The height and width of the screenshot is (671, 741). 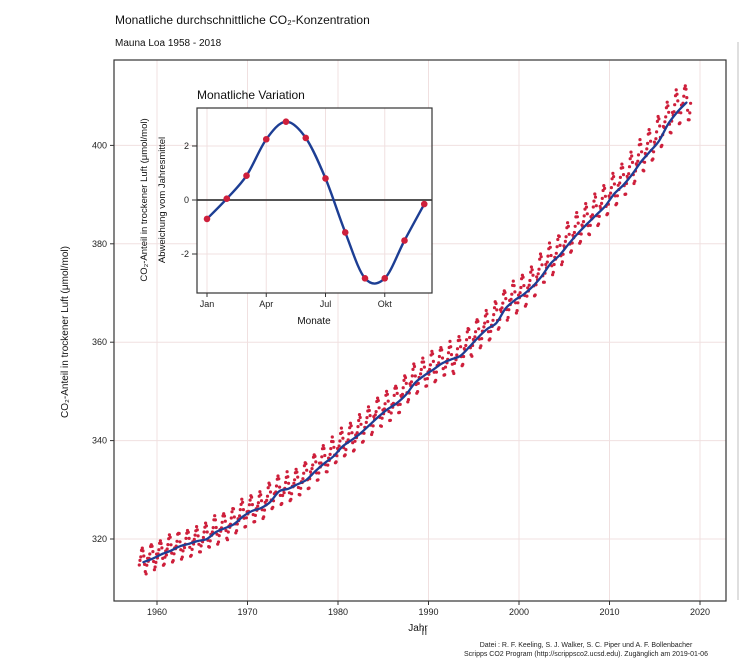 I want to click on inset-axis-ticks, so click(x=289, y=221).